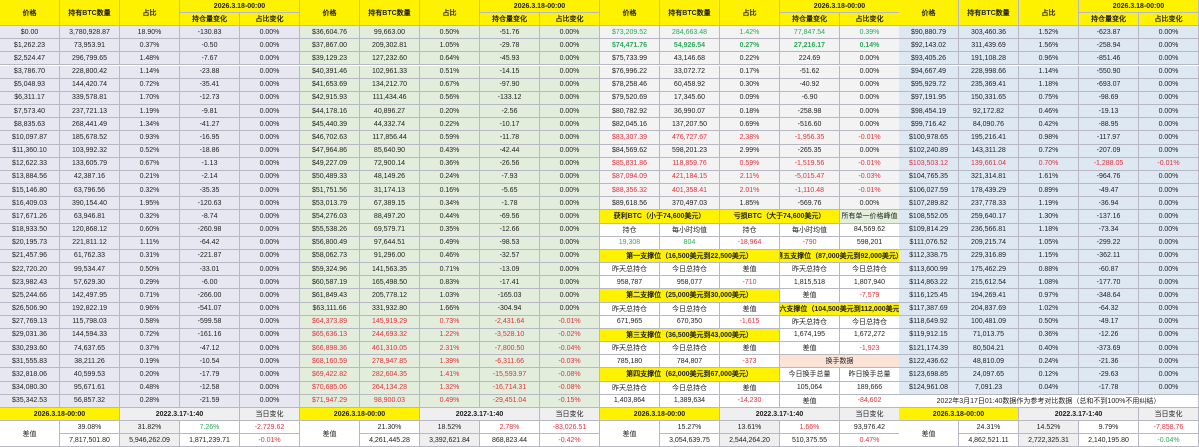 The width and height of the screenshot is (1199, 447). Describe the element at coordinates (1048, 98) in the screenshot. I see `cell-text: 0.75%` at that location.